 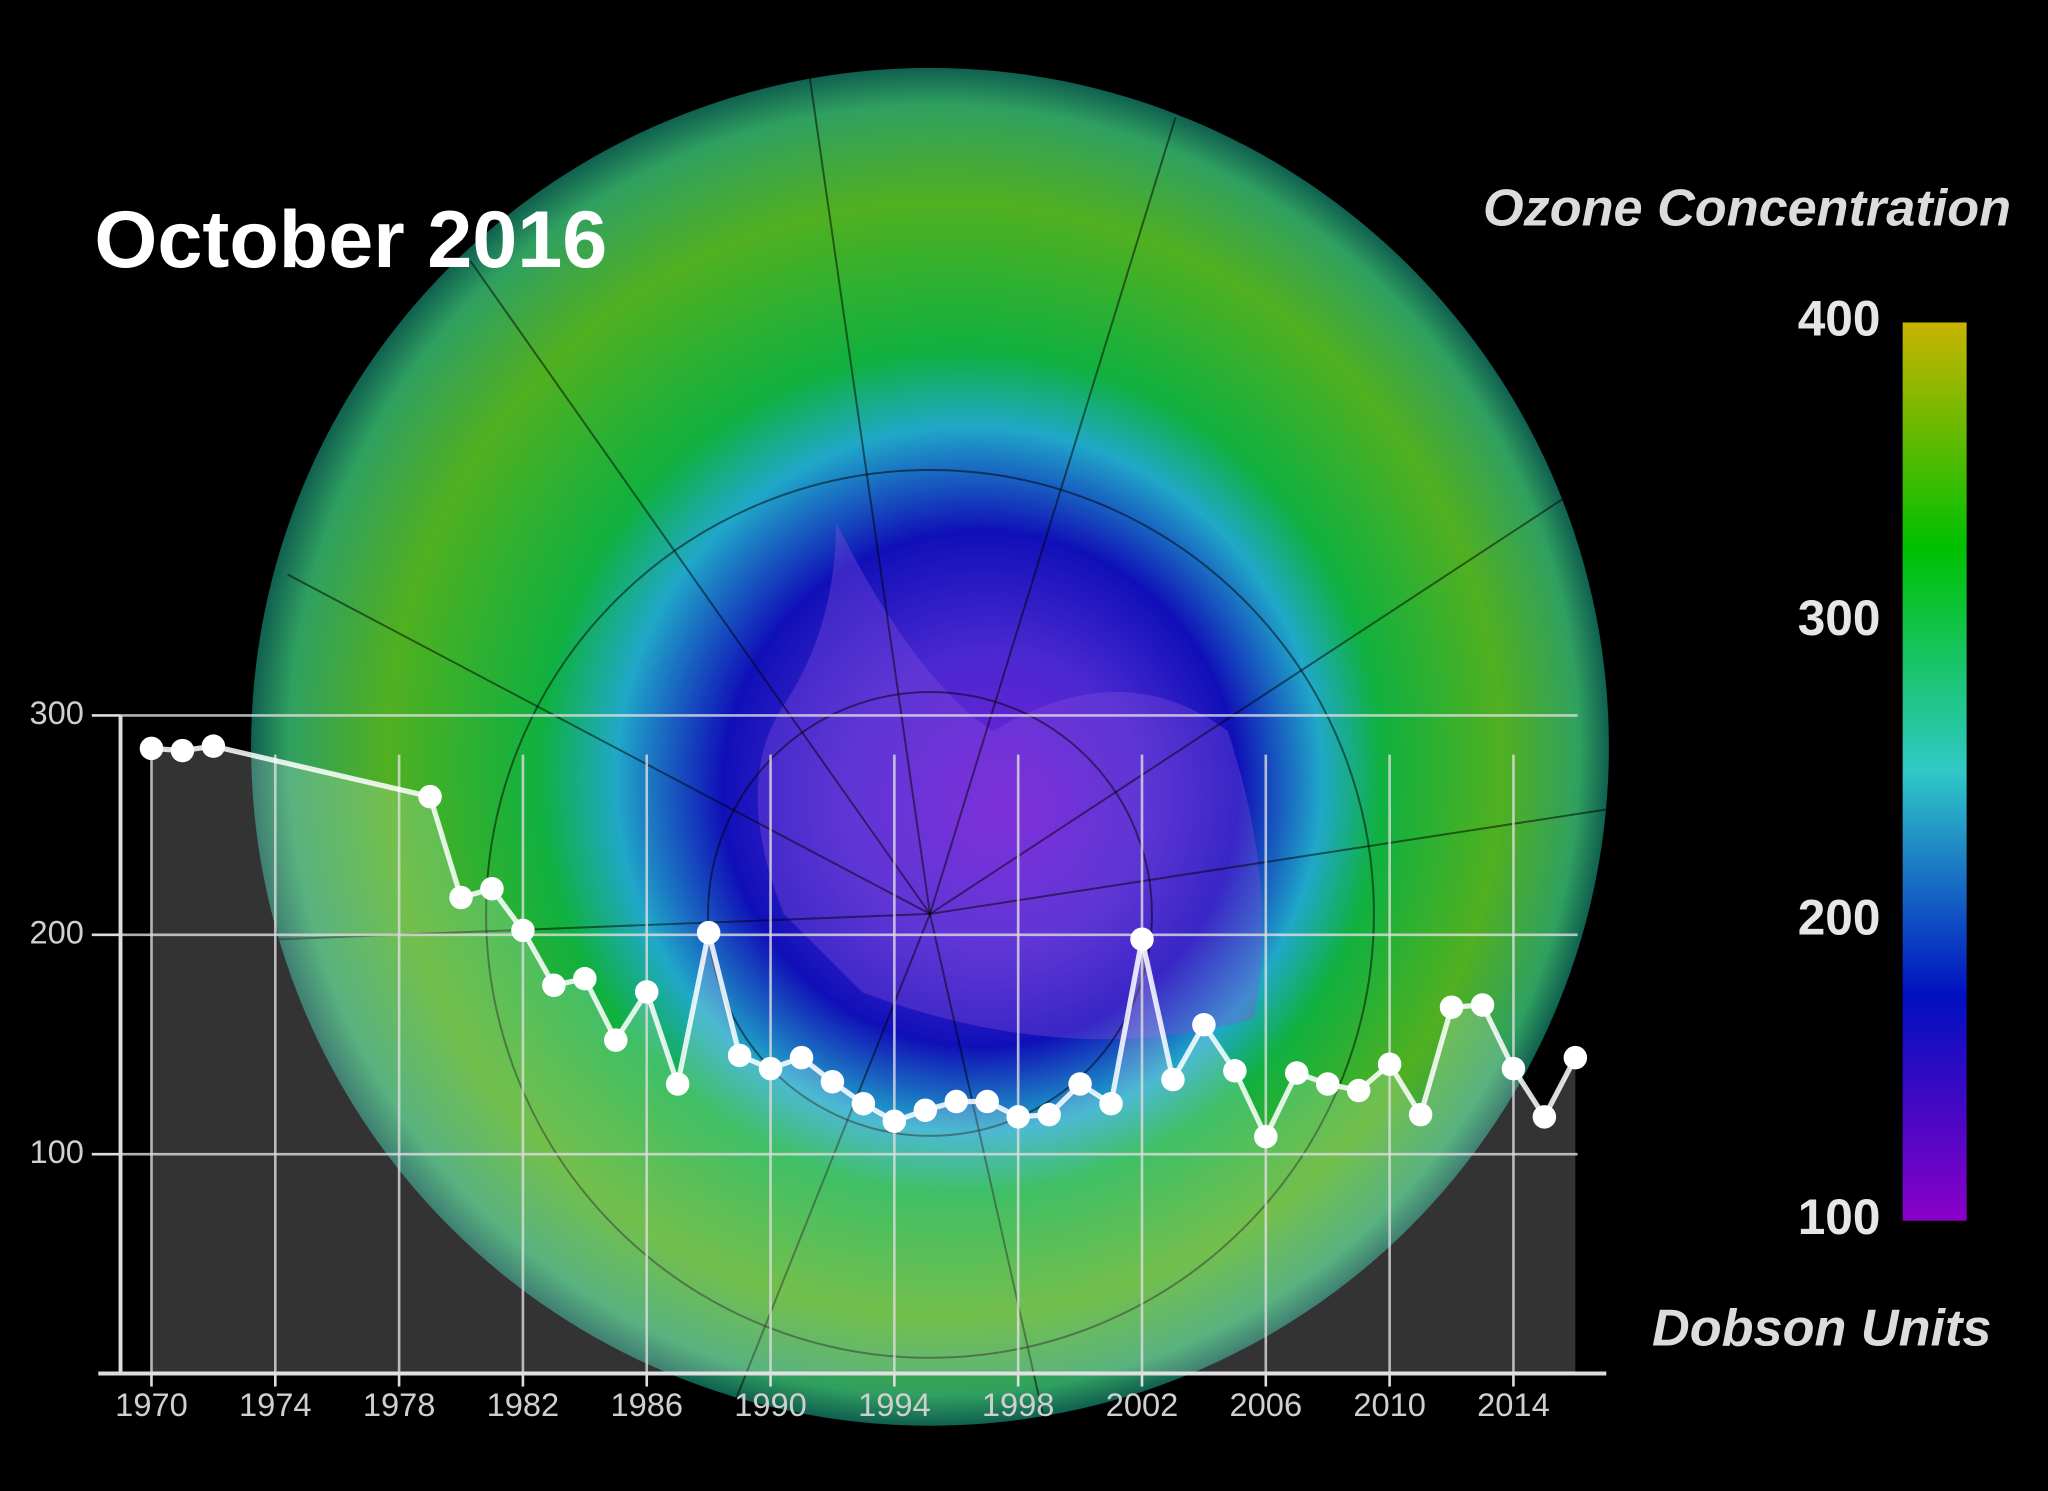 I want to click on y-tick-label: 300, so click(x=57, y=712).